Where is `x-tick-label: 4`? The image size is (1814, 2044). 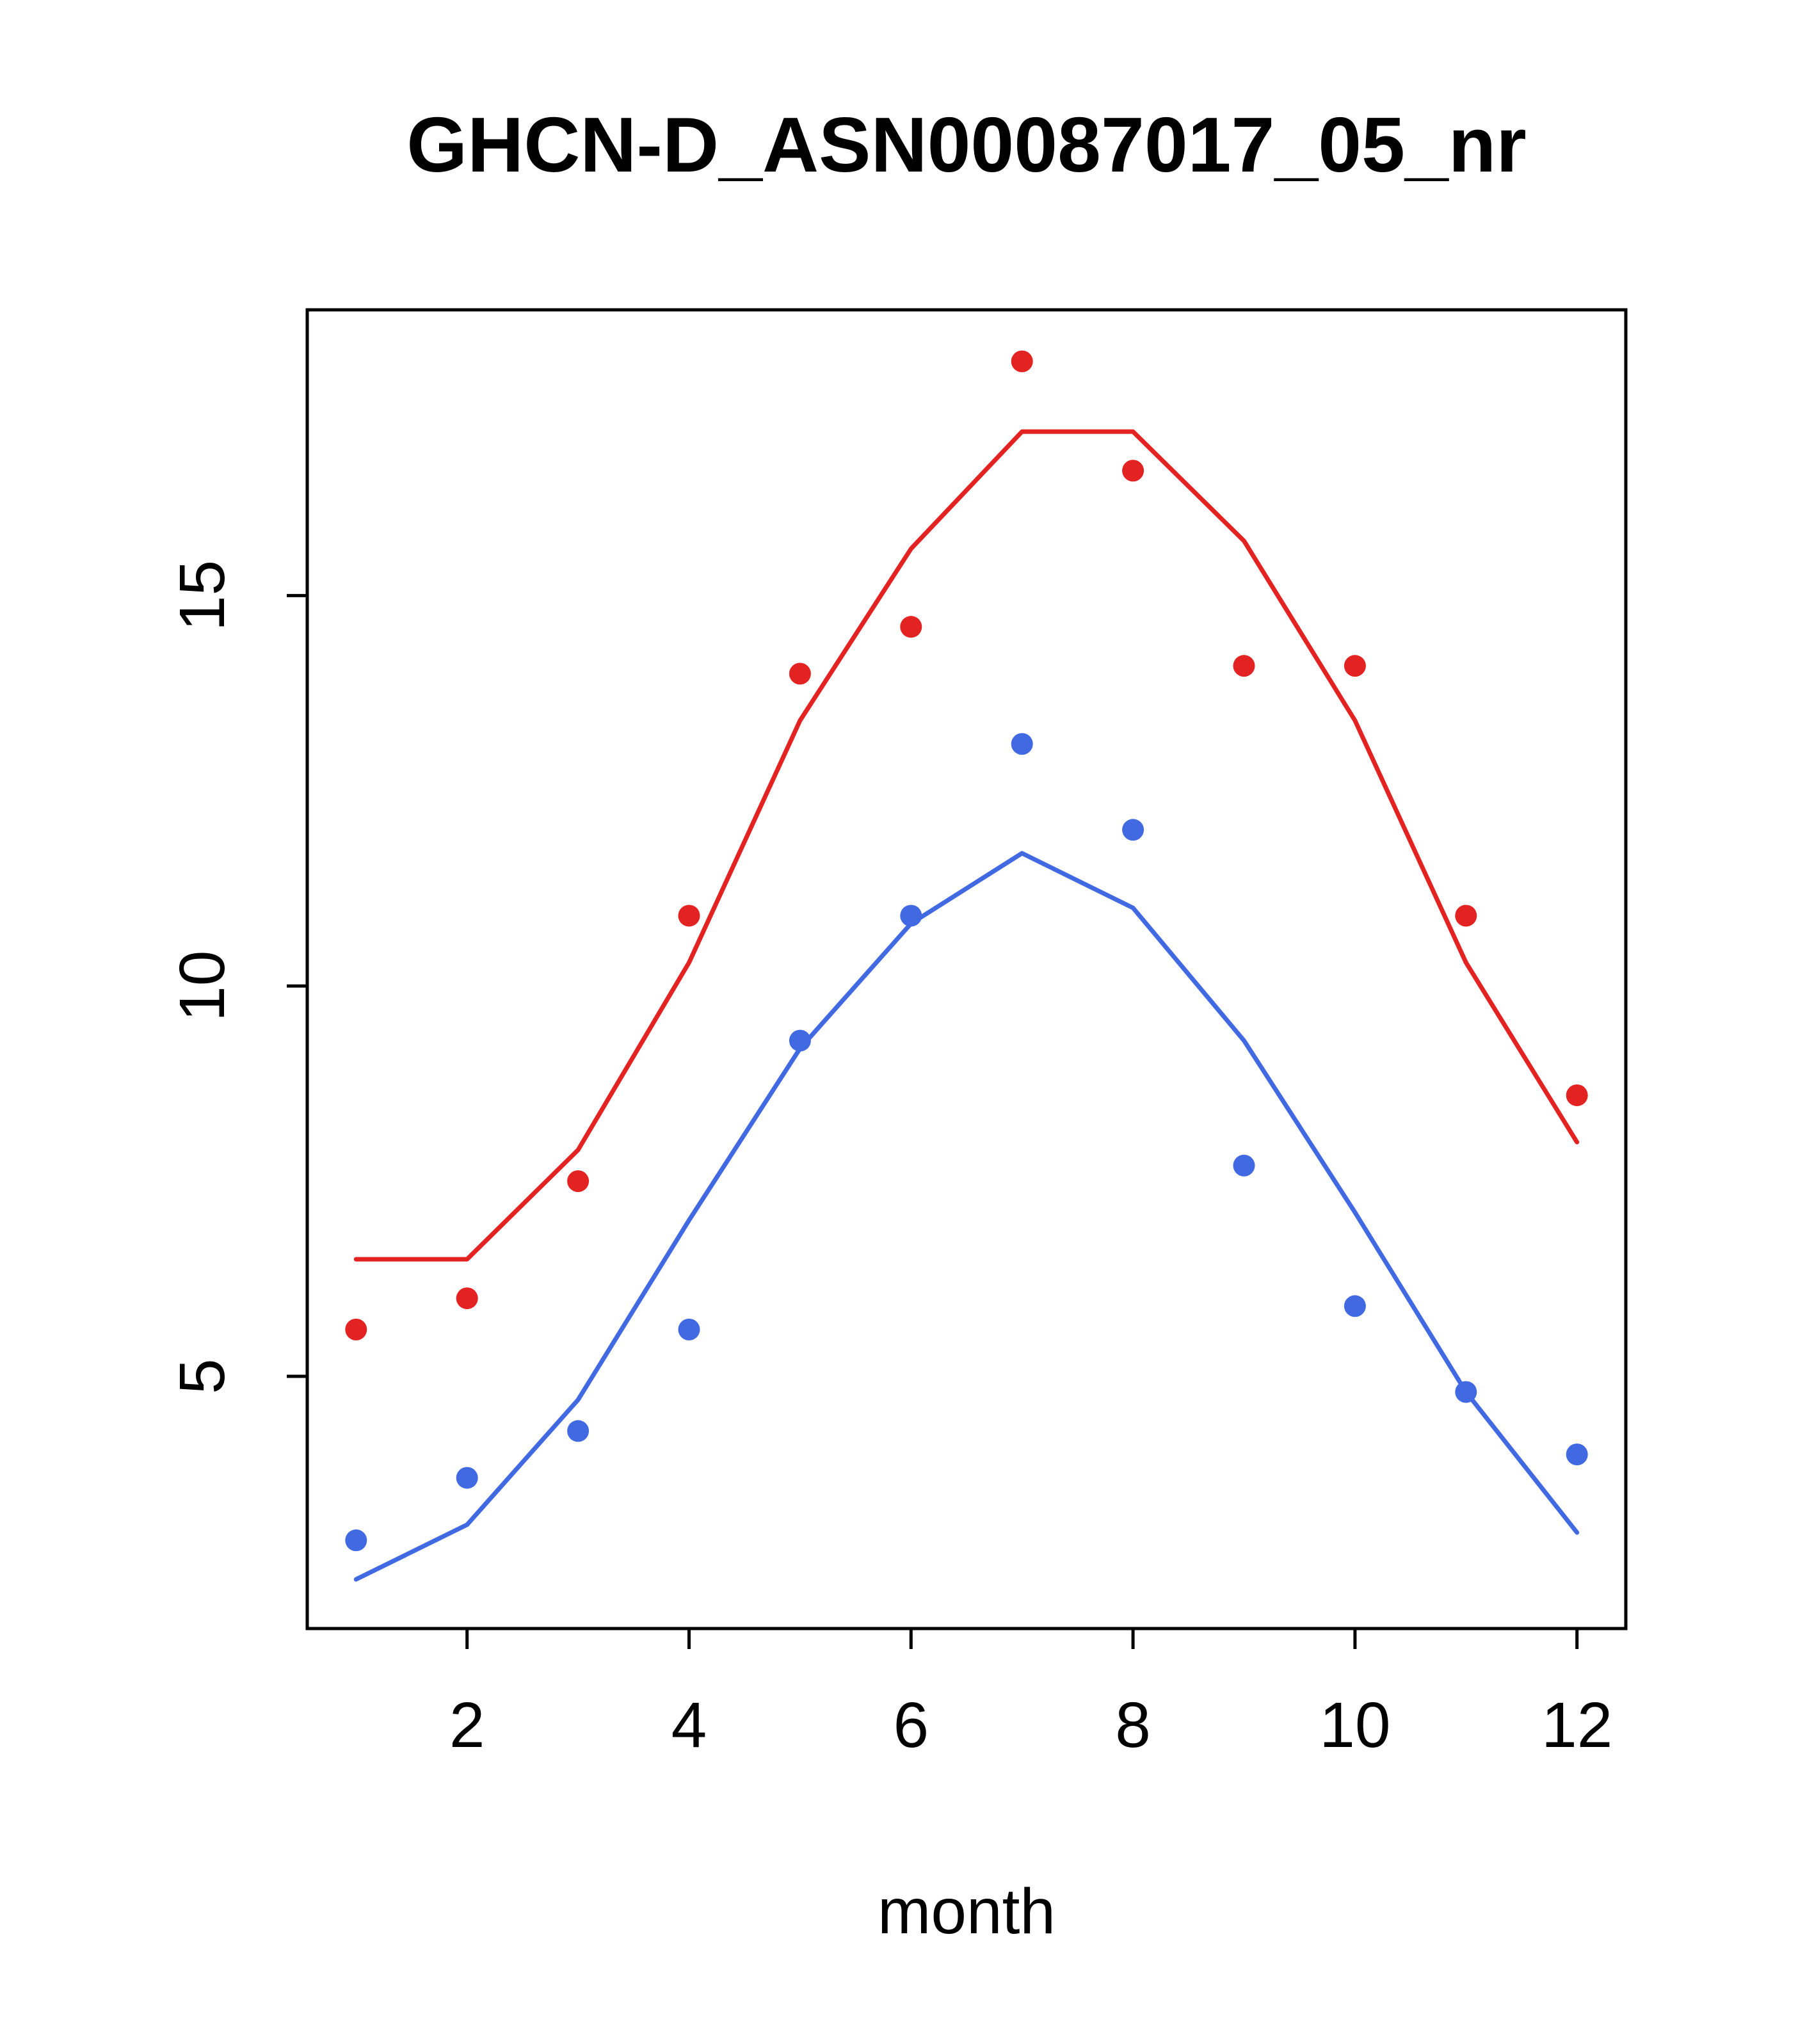
x-tick-label: 4 is located at coordinates (689, 1725).